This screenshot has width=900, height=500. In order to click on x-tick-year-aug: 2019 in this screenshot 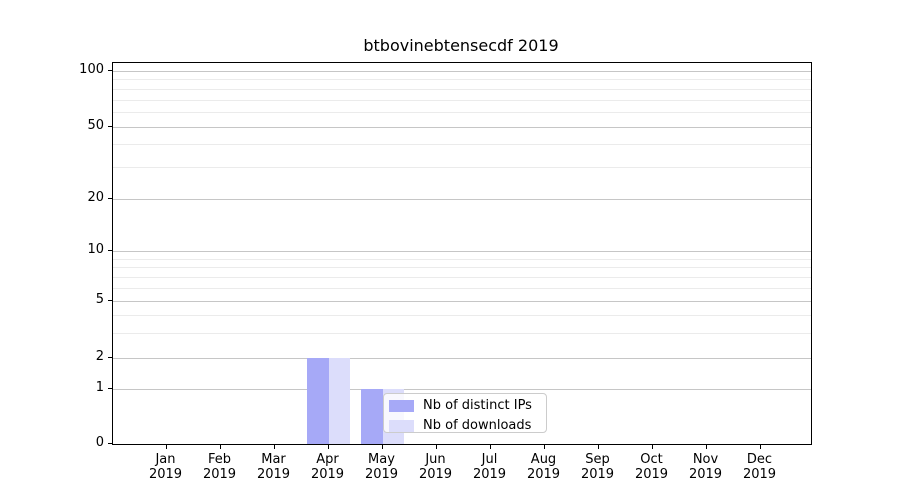, I will do `click(543, 474)`.